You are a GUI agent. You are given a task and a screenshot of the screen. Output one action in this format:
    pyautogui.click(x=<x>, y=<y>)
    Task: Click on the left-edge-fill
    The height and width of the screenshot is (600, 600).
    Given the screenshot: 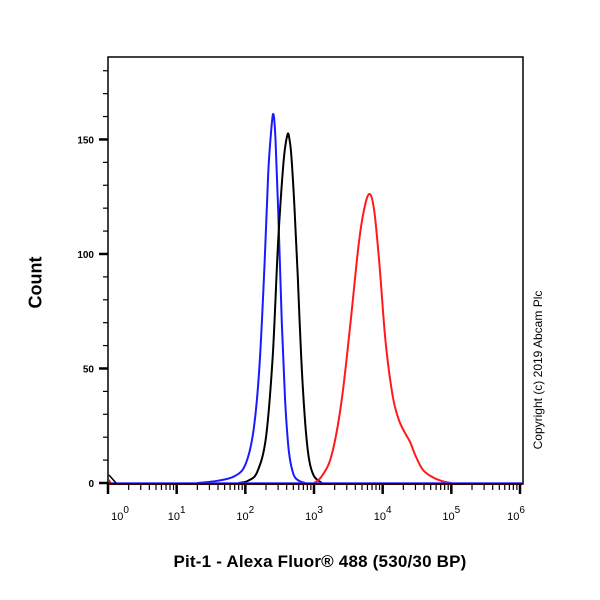 What is the action you would take?
    pyautogui.click(x=110, y=481)
    